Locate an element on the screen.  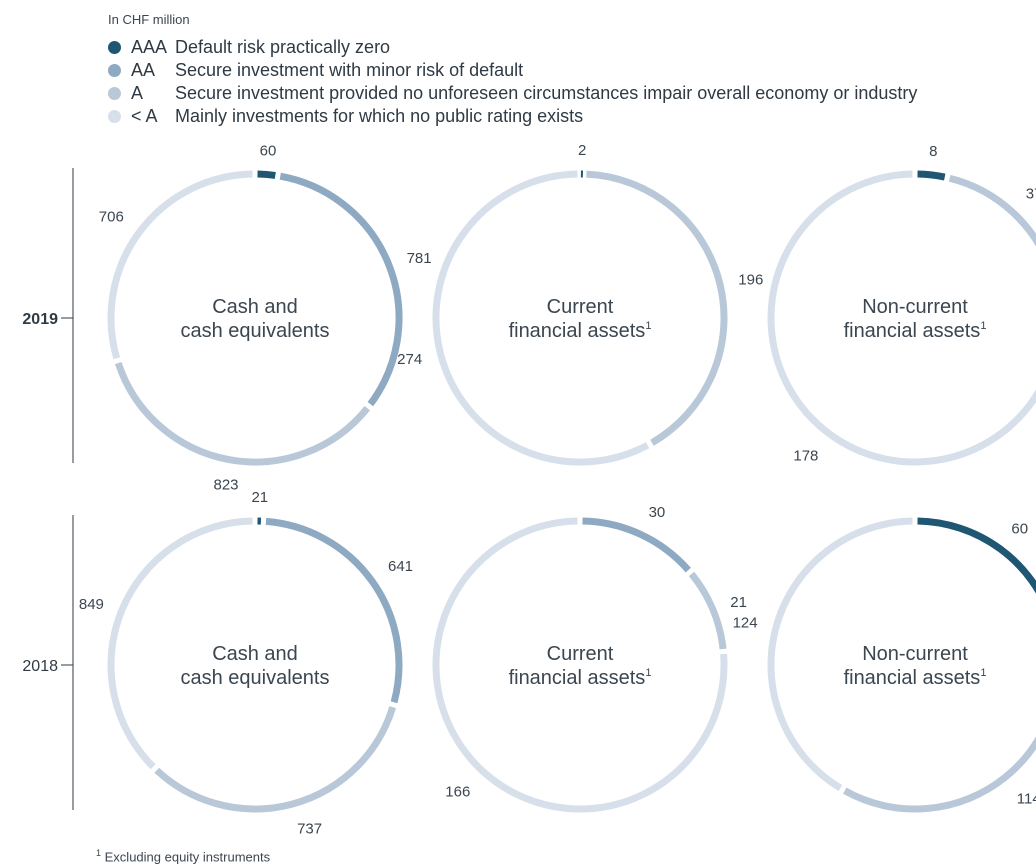
legend-dot-a-icon is located at coordinates (114, 93).